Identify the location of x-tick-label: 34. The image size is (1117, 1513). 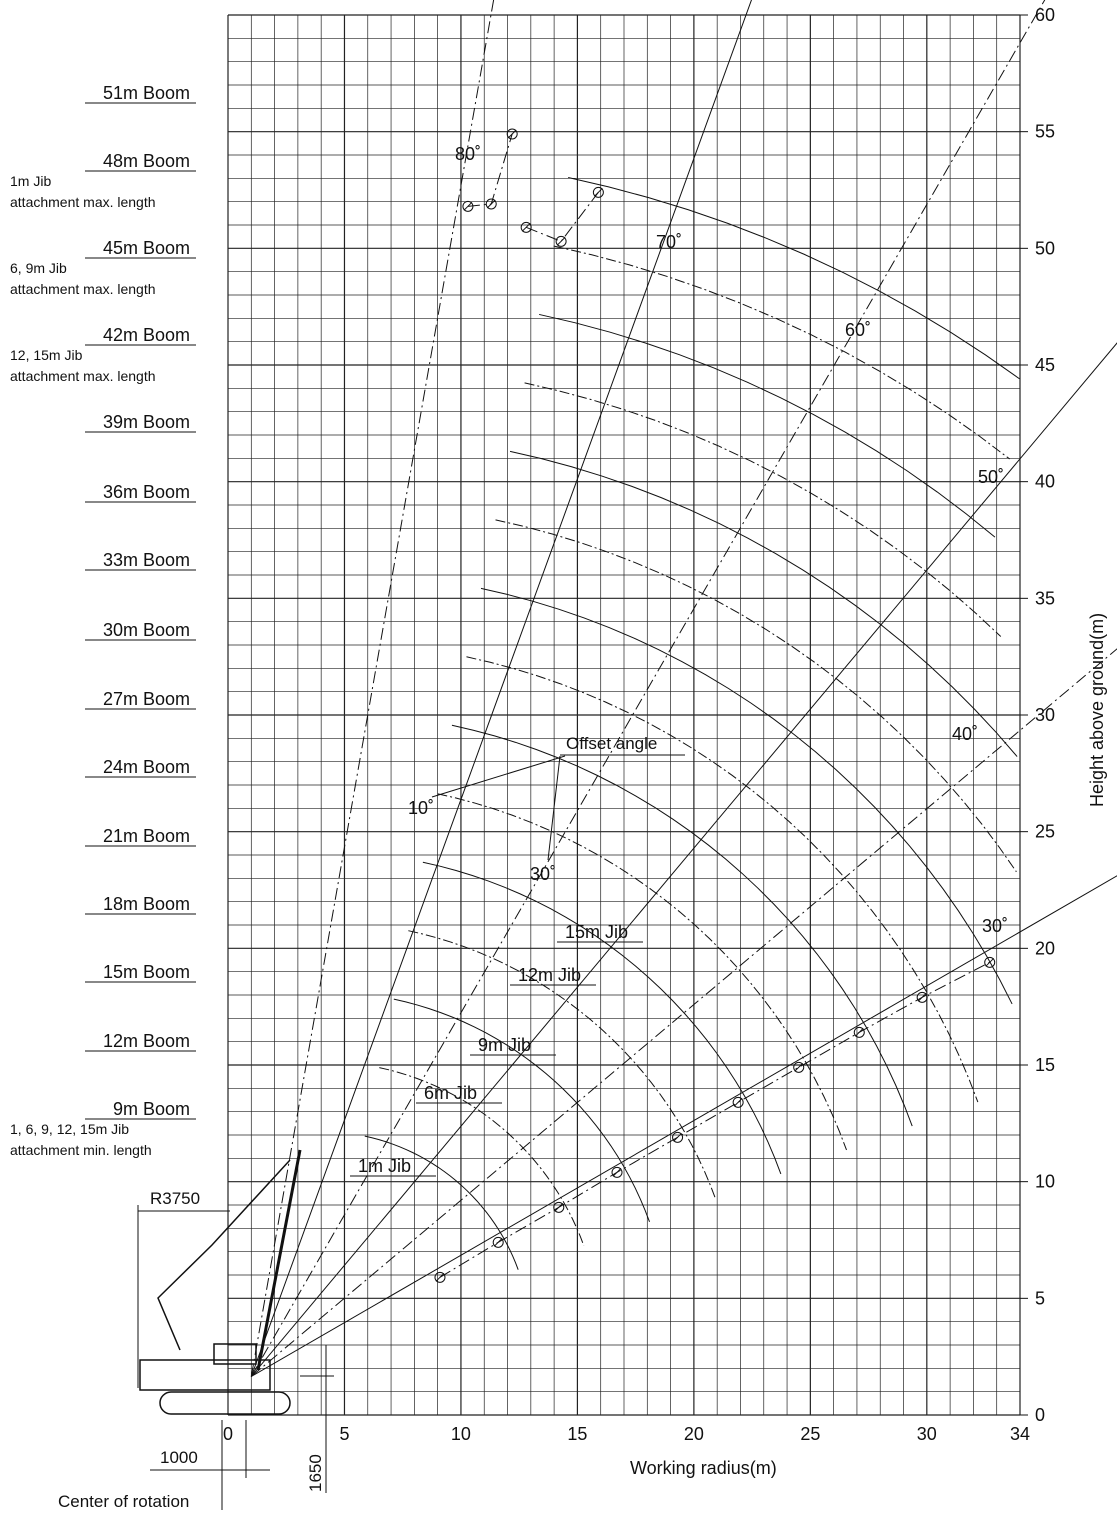
(1020, 1434).